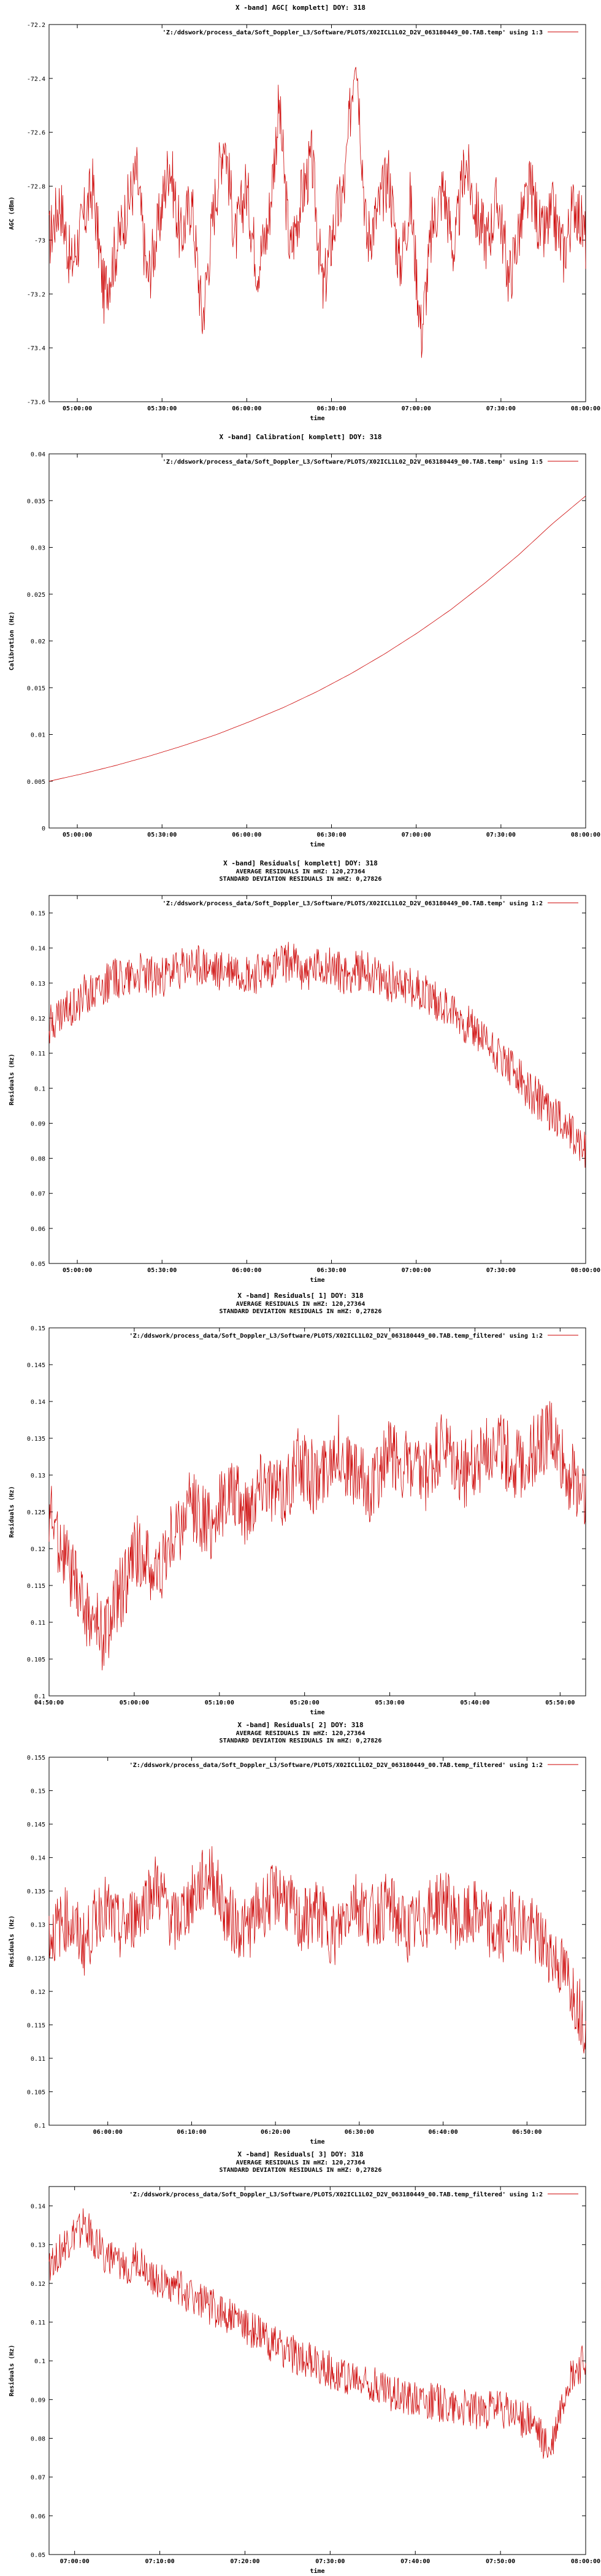  What do you see at coordinates (43, 829) in the screenshot?
I see `y-tick-label: 0` at bounding box center [43, 829].